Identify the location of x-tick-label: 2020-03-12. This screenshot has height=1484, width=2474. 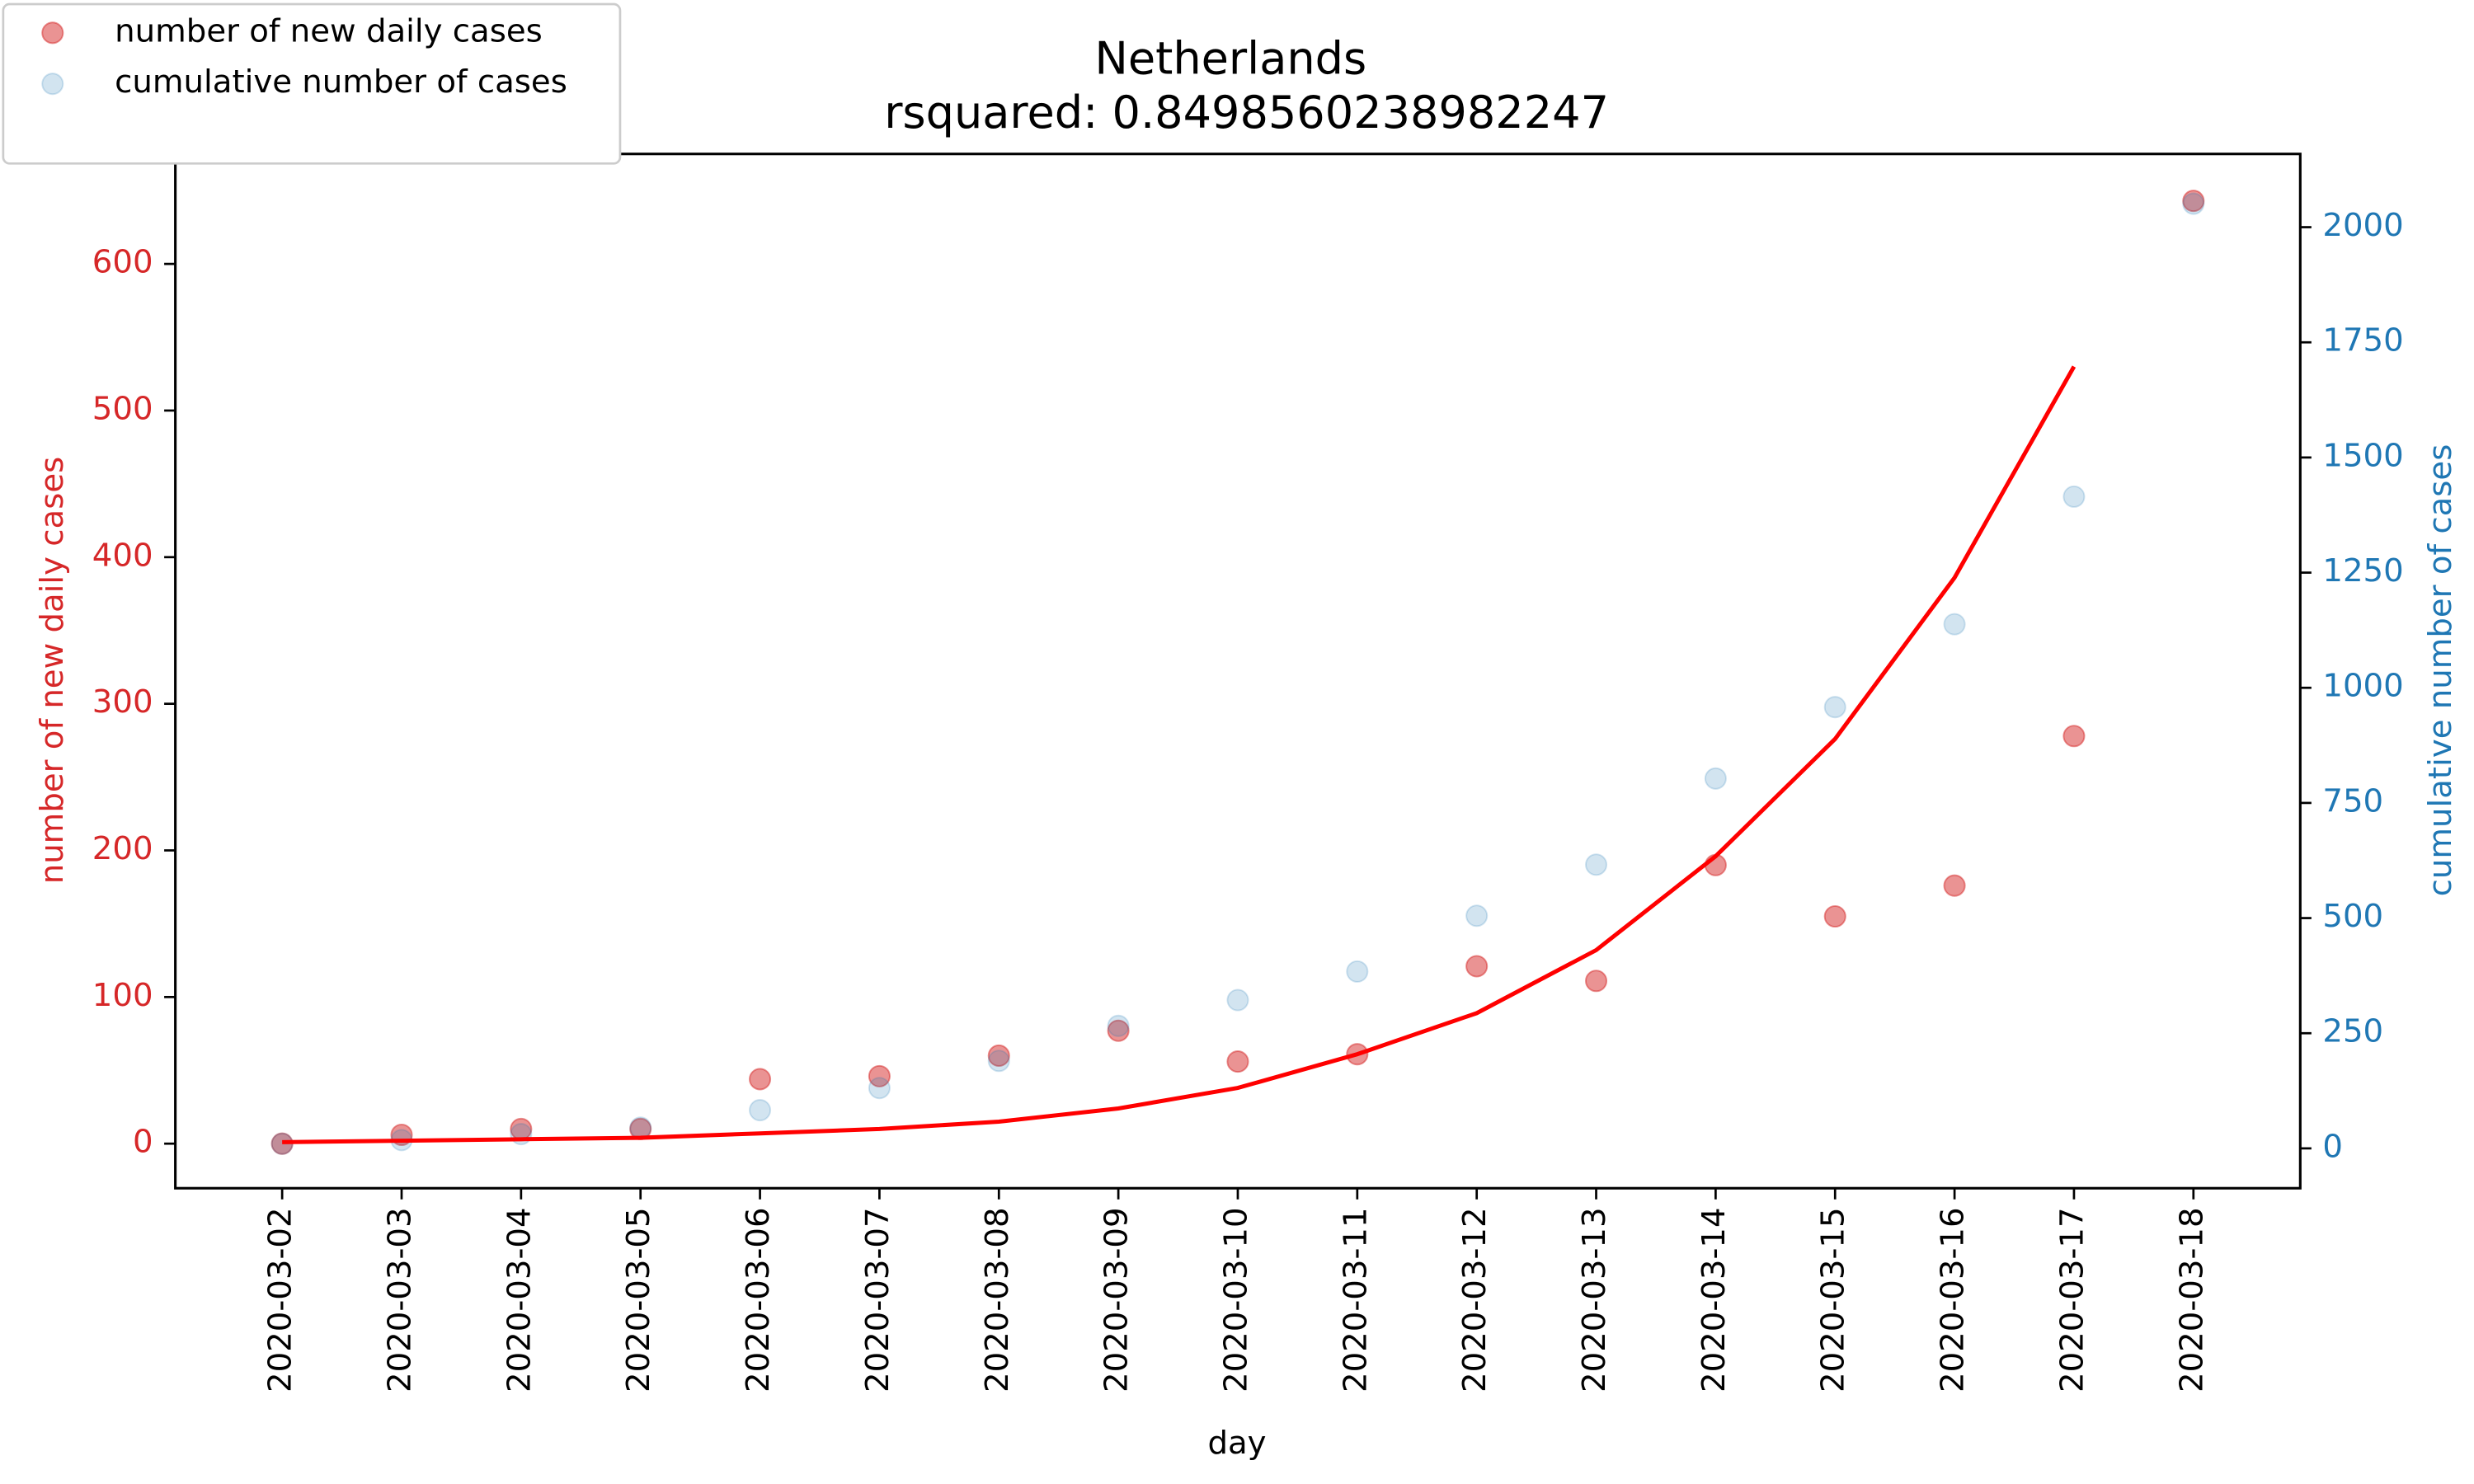
(1474, 1299).